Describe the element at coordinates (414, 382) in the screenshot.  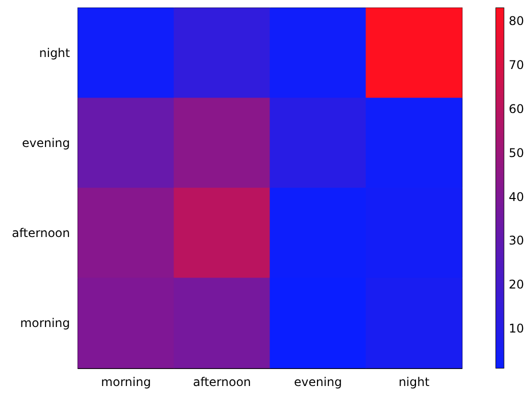
I see `x-tick-label: night` at that location.